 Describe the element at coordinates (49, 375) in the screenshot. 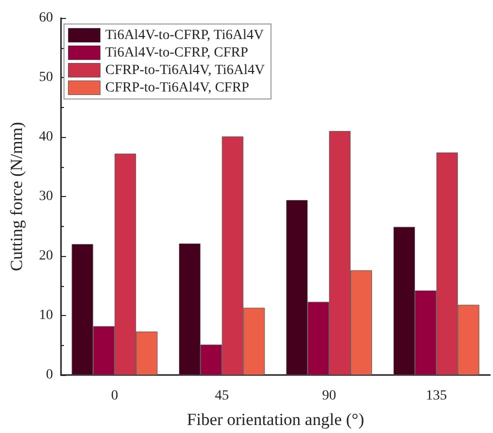

I see `y-tick-label: 0` at that location.